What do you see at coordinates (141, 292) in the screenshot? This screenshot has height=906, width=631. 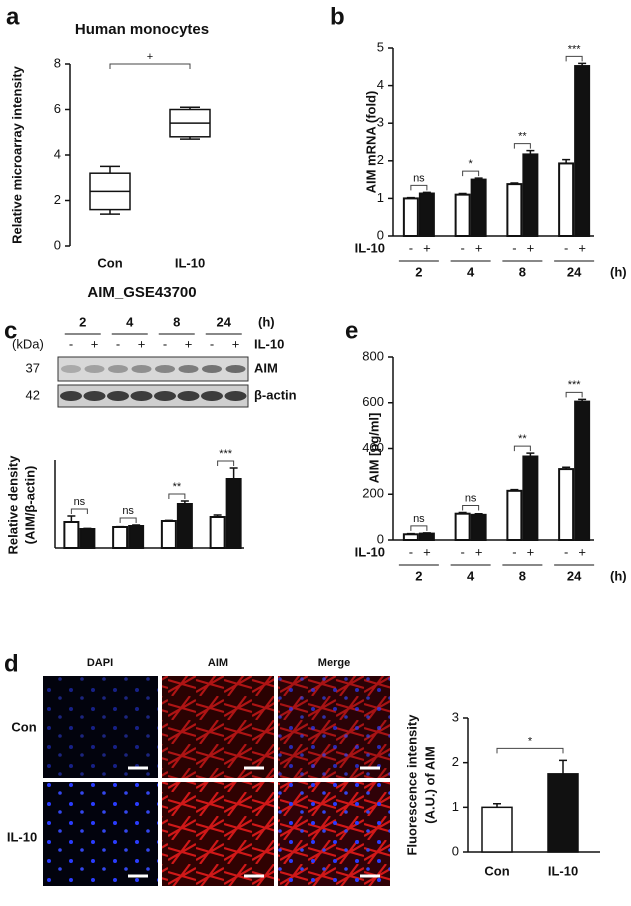 I see `x-axis-label: AIM_GSE43700` at bounding box center [141, 292].